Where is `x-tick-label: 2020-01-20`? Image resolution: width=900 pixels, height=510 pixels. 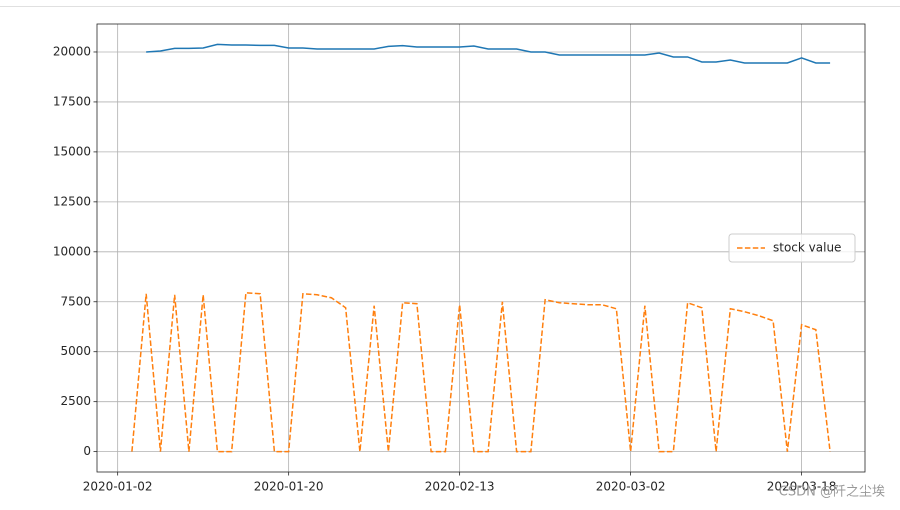 x-tick-label: 2020-01-20 is located at coordinates (289, 487).